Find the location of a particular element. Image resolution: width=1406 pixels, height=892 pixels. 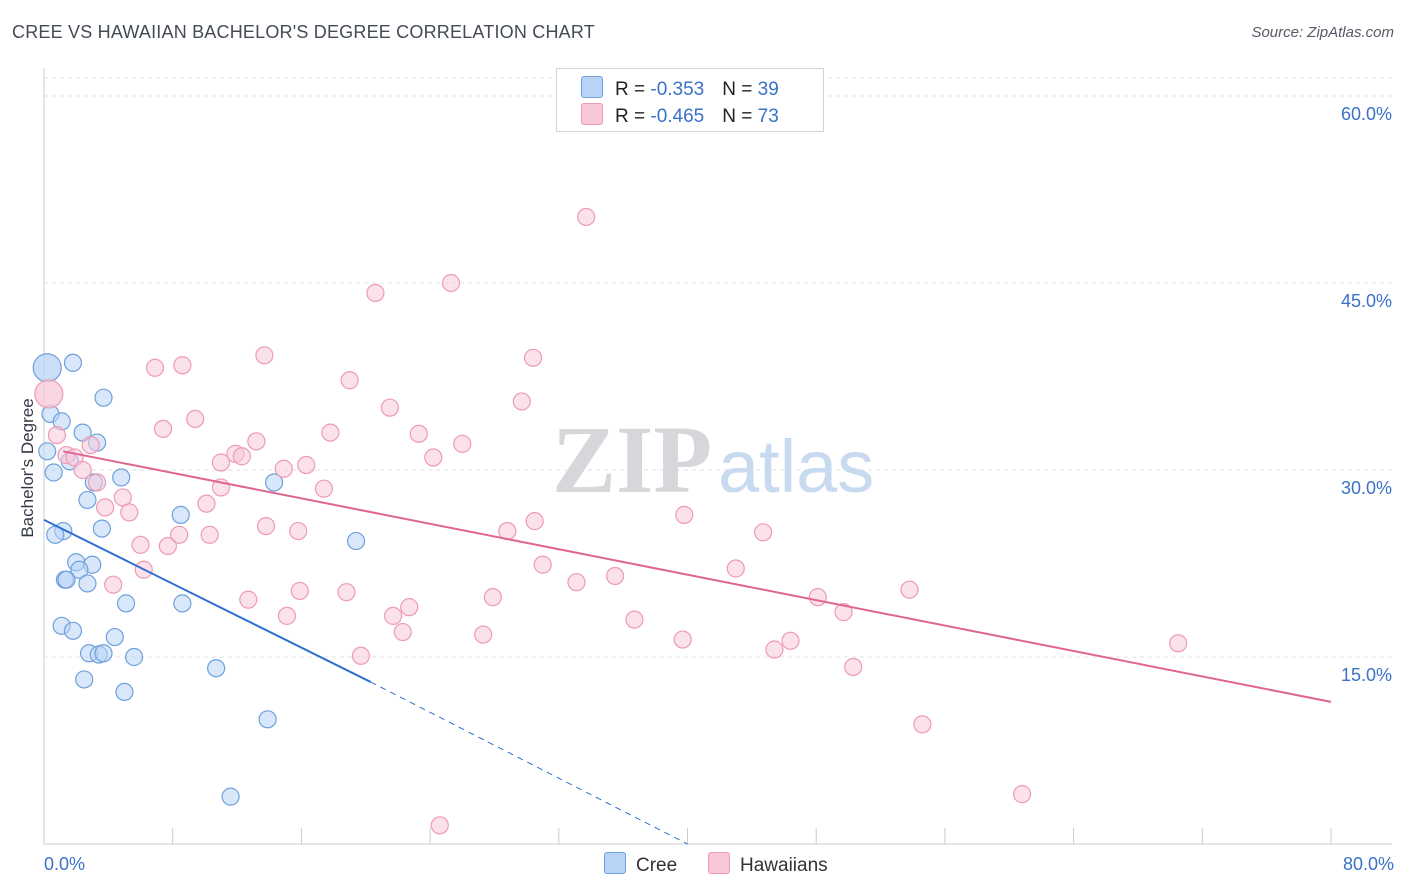

bottom-legend-swatch-cree is located at coordinates (615, 863).